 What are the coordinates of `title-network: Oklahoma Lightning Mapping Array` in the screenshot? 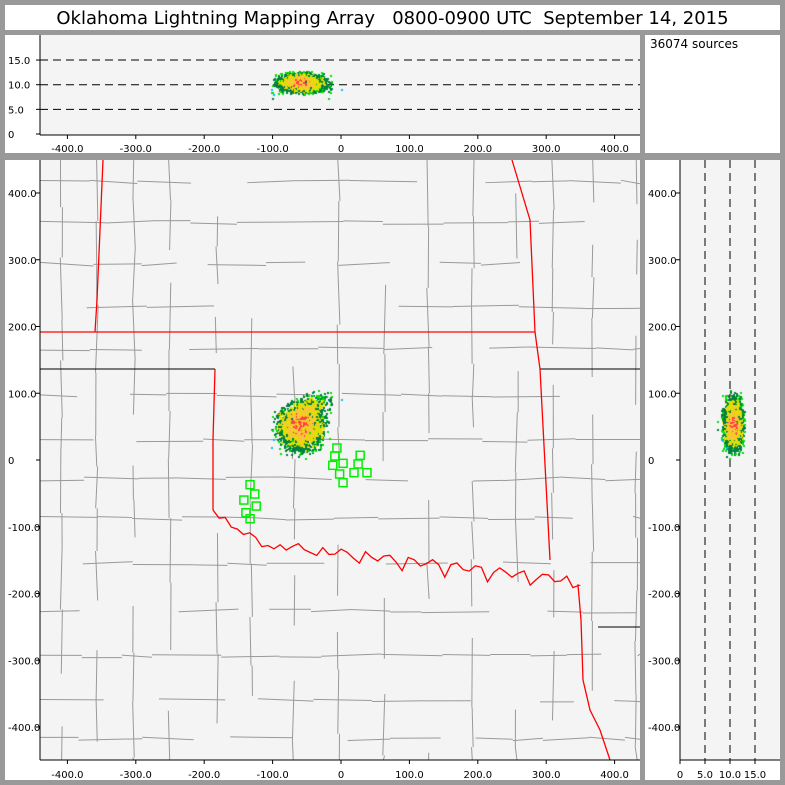 It's located at (216, 18).